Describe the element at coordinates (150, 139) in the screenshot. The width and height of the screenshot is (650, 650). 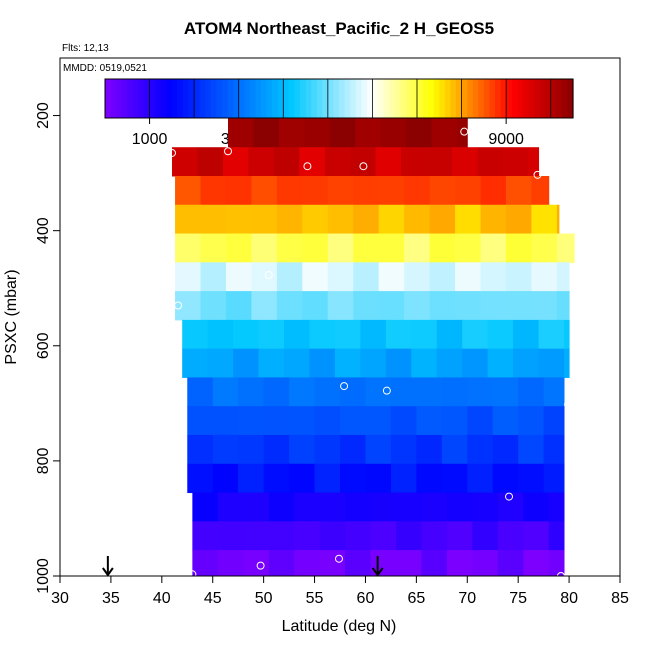
I see `colorbar-tick-label: 1000` at that location.